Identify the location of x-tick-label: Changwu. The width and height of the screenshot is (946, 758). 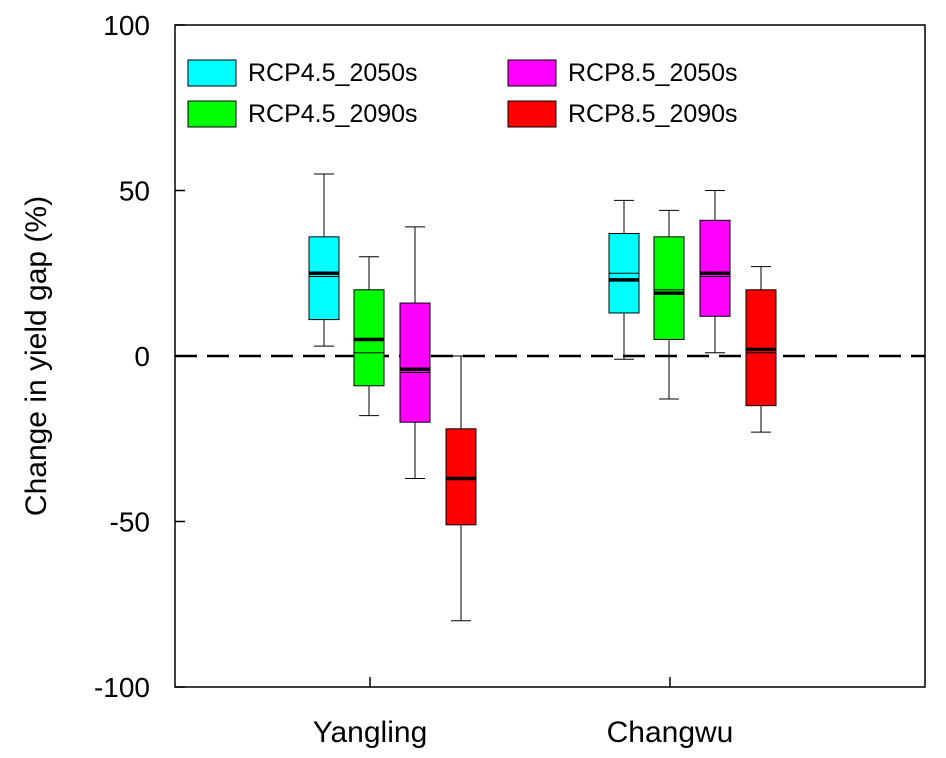
(670, 732).